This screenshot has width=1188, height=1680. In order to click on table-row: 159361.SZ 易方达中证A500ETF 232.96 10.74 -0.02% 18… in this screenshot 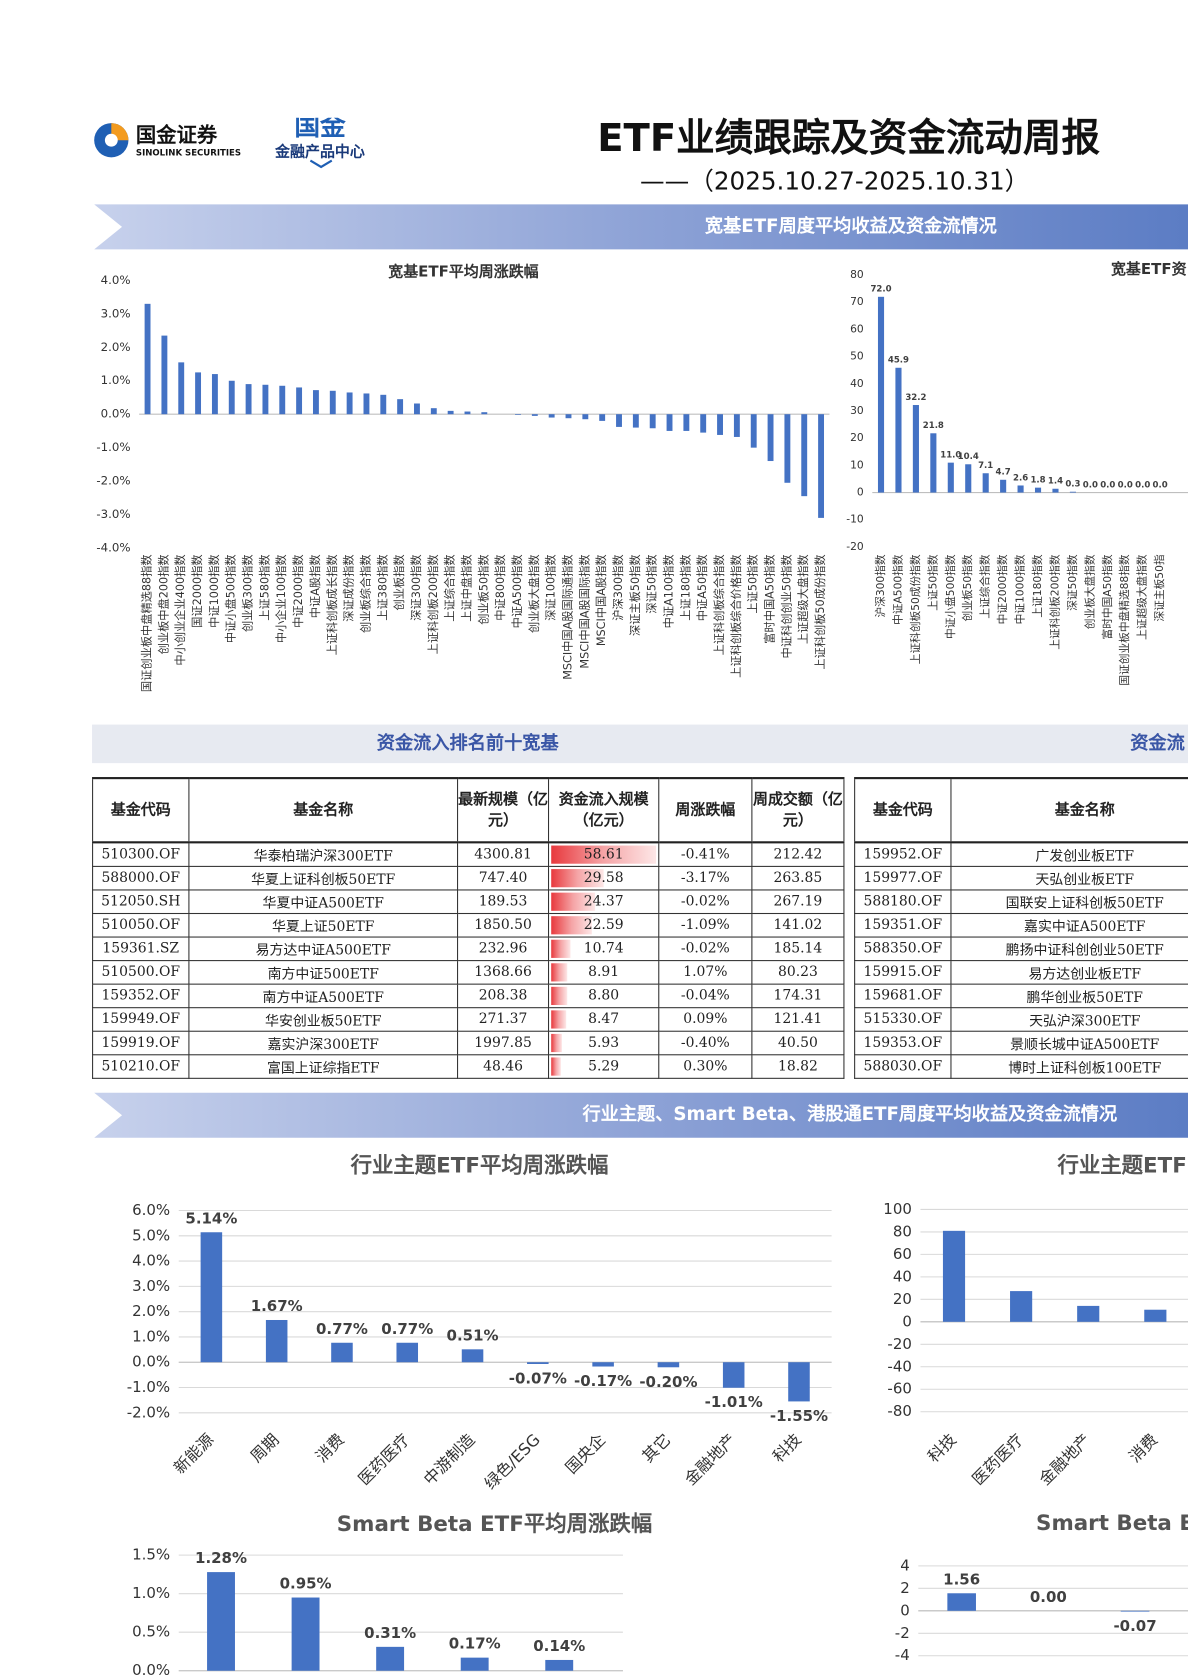, I will do `click(468, 949)`.